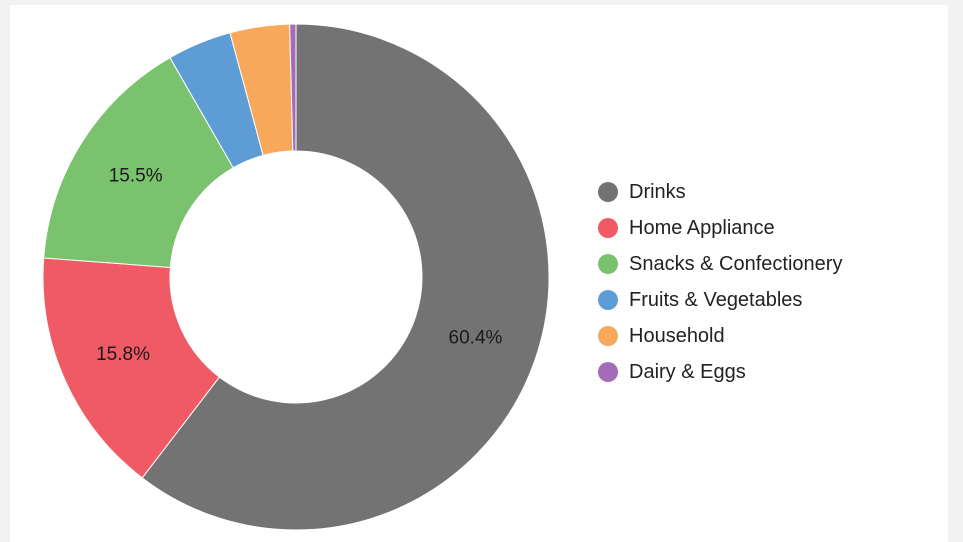  What do you see at coordinates (677, 335) in the screenshot?
I see `legend-label: Household` at bounding box center [677, 335].